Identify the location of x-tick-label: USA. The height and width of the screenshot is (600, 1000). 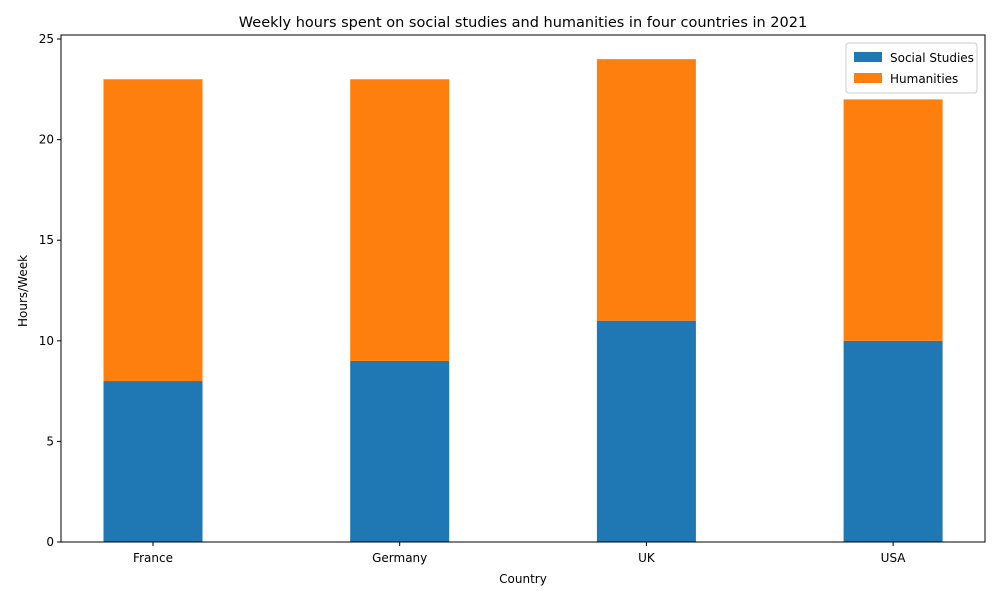
(894, 558).